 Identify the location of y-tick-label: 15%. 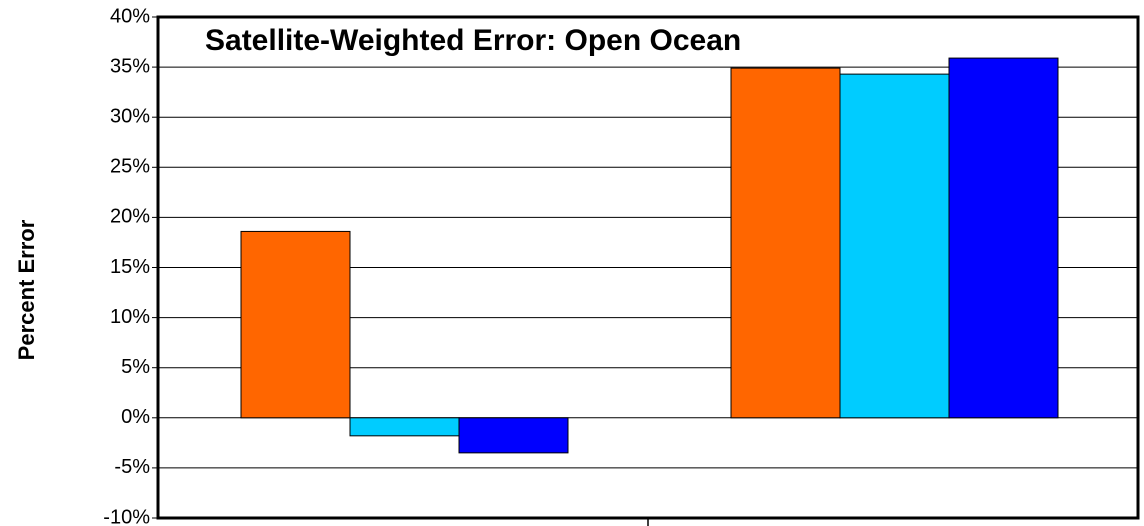
(130, 267).